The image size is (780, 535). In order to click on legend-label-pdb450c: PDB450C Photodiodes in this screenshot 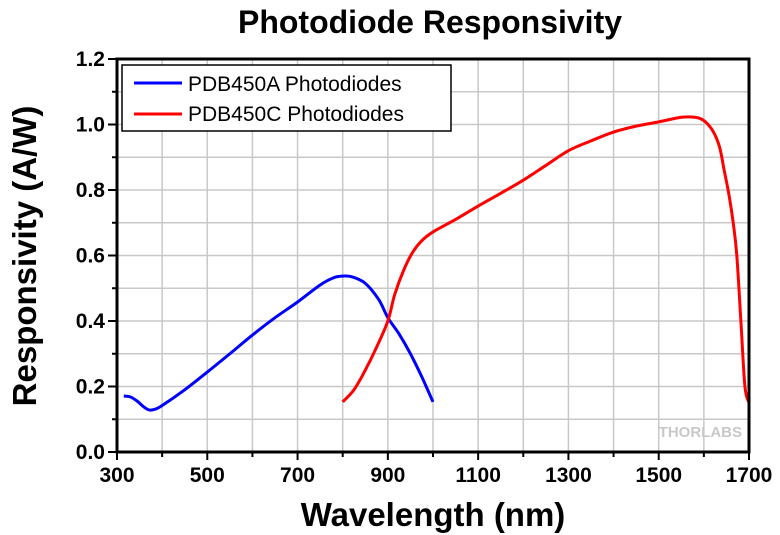, I will do `click(296, 114)`.